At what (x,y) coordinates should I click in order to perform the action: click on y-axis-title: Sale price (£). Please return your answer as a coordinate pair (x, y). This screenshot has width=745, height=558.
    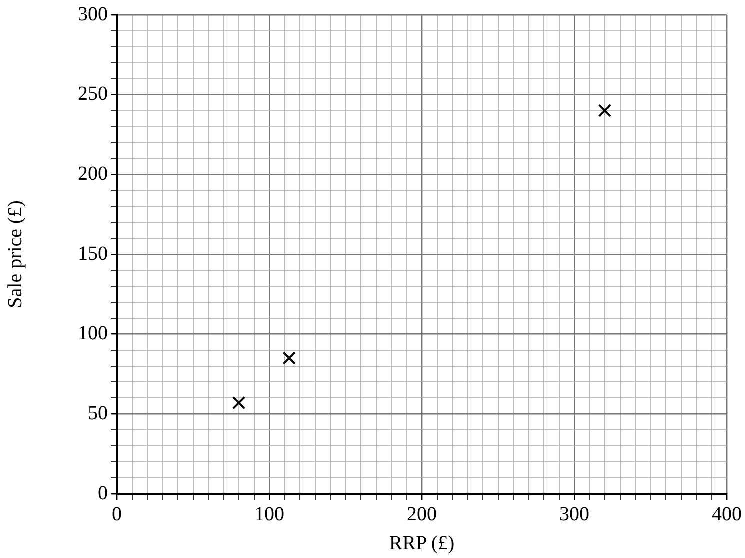
    Looking at the image, I should click on (15, 254).